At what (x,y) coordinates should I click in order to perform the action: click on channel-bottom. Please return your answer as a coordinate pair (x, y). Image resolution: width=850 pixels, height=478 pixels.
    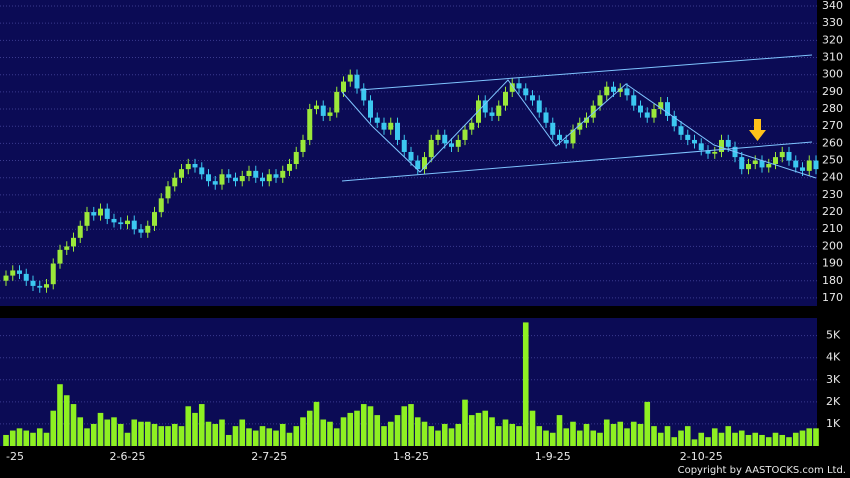
    Looking at the image, I should click on (577, 161).